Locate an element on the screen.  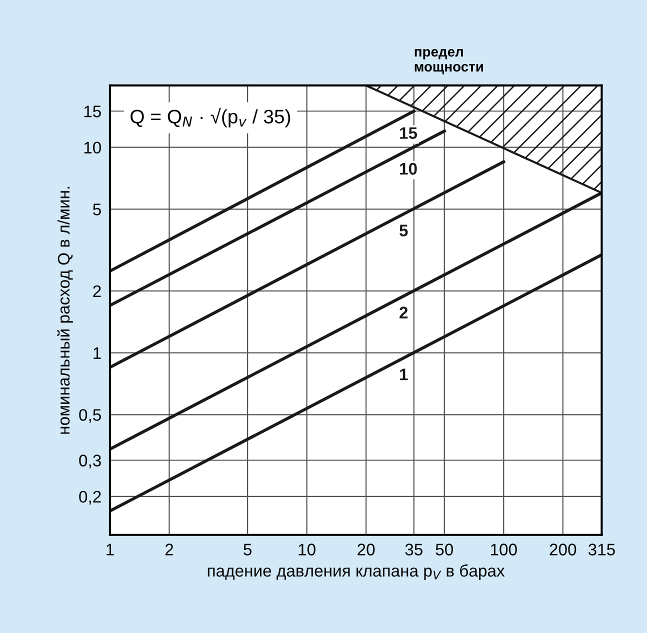
y-tick-label: 10 is located at coordinates (93, 148).